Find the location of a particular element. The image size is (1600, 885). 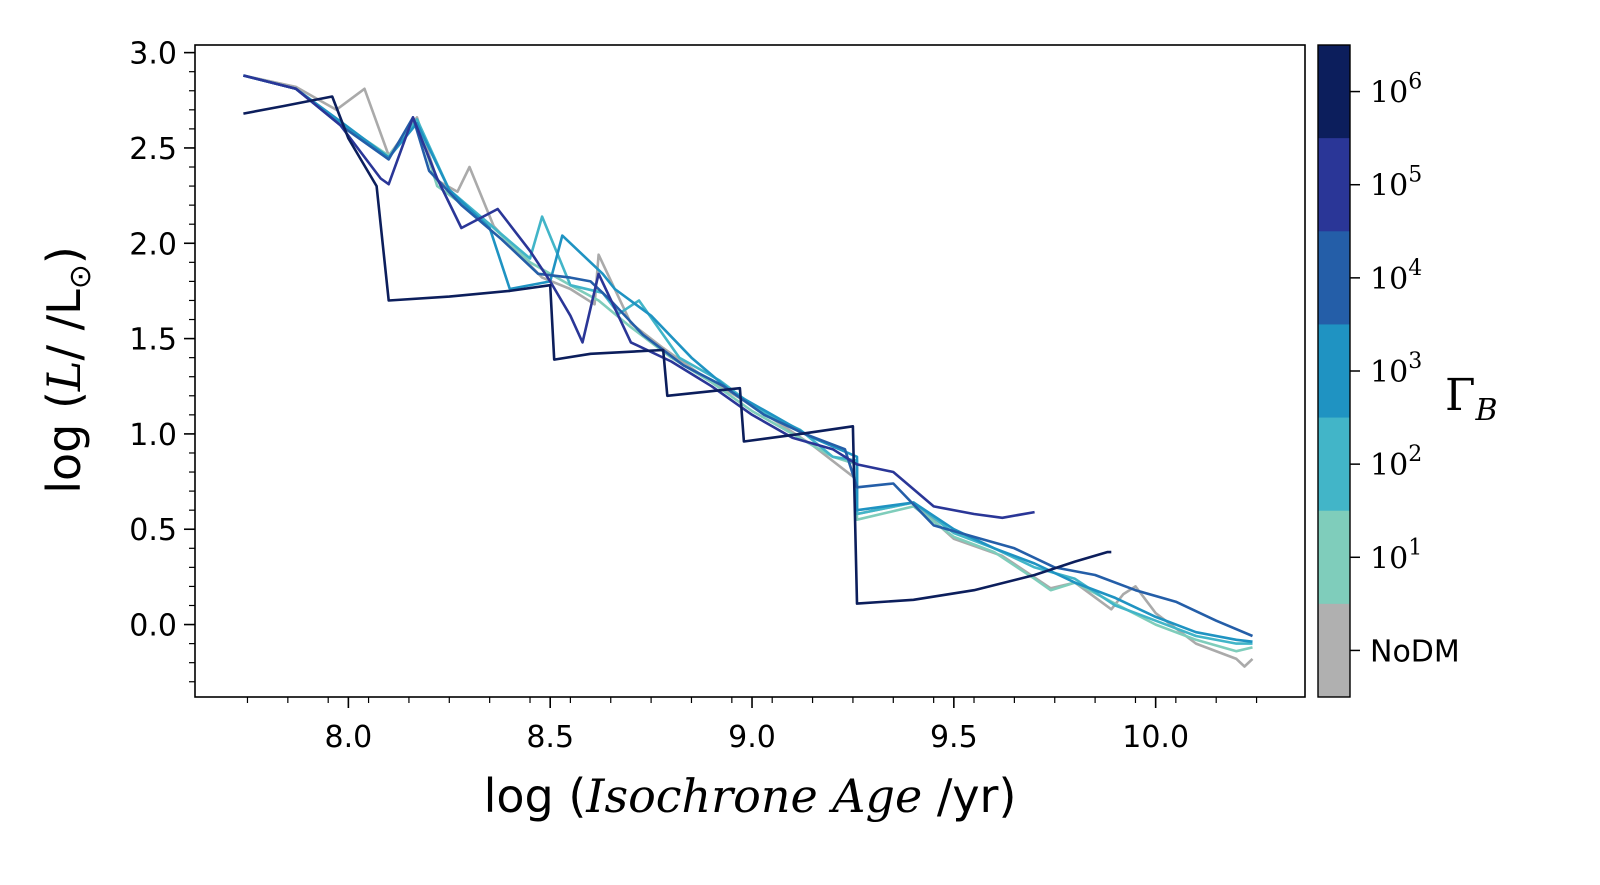

colorbar-title: ΓB is located at coordinates (1471, 399).